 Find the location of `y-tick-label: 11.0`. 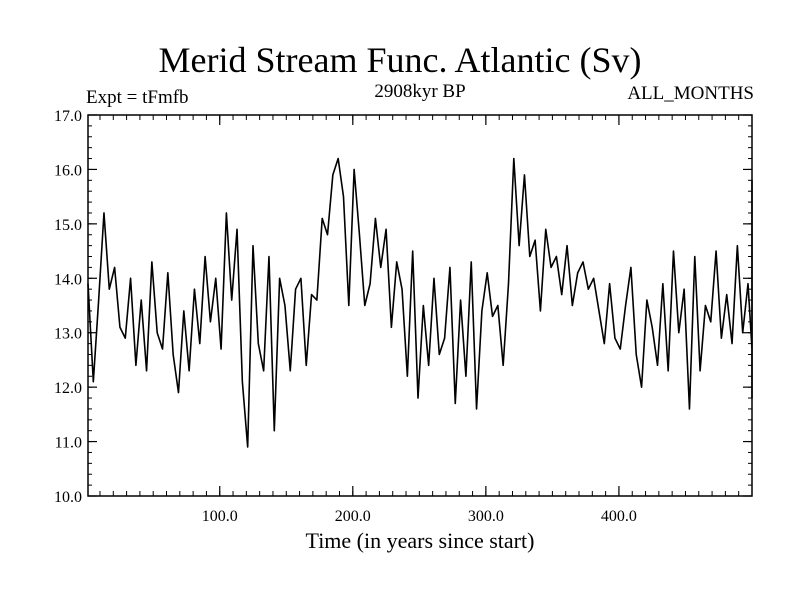

y-tick-label: 11.0 is located at coordinates (68, 443).